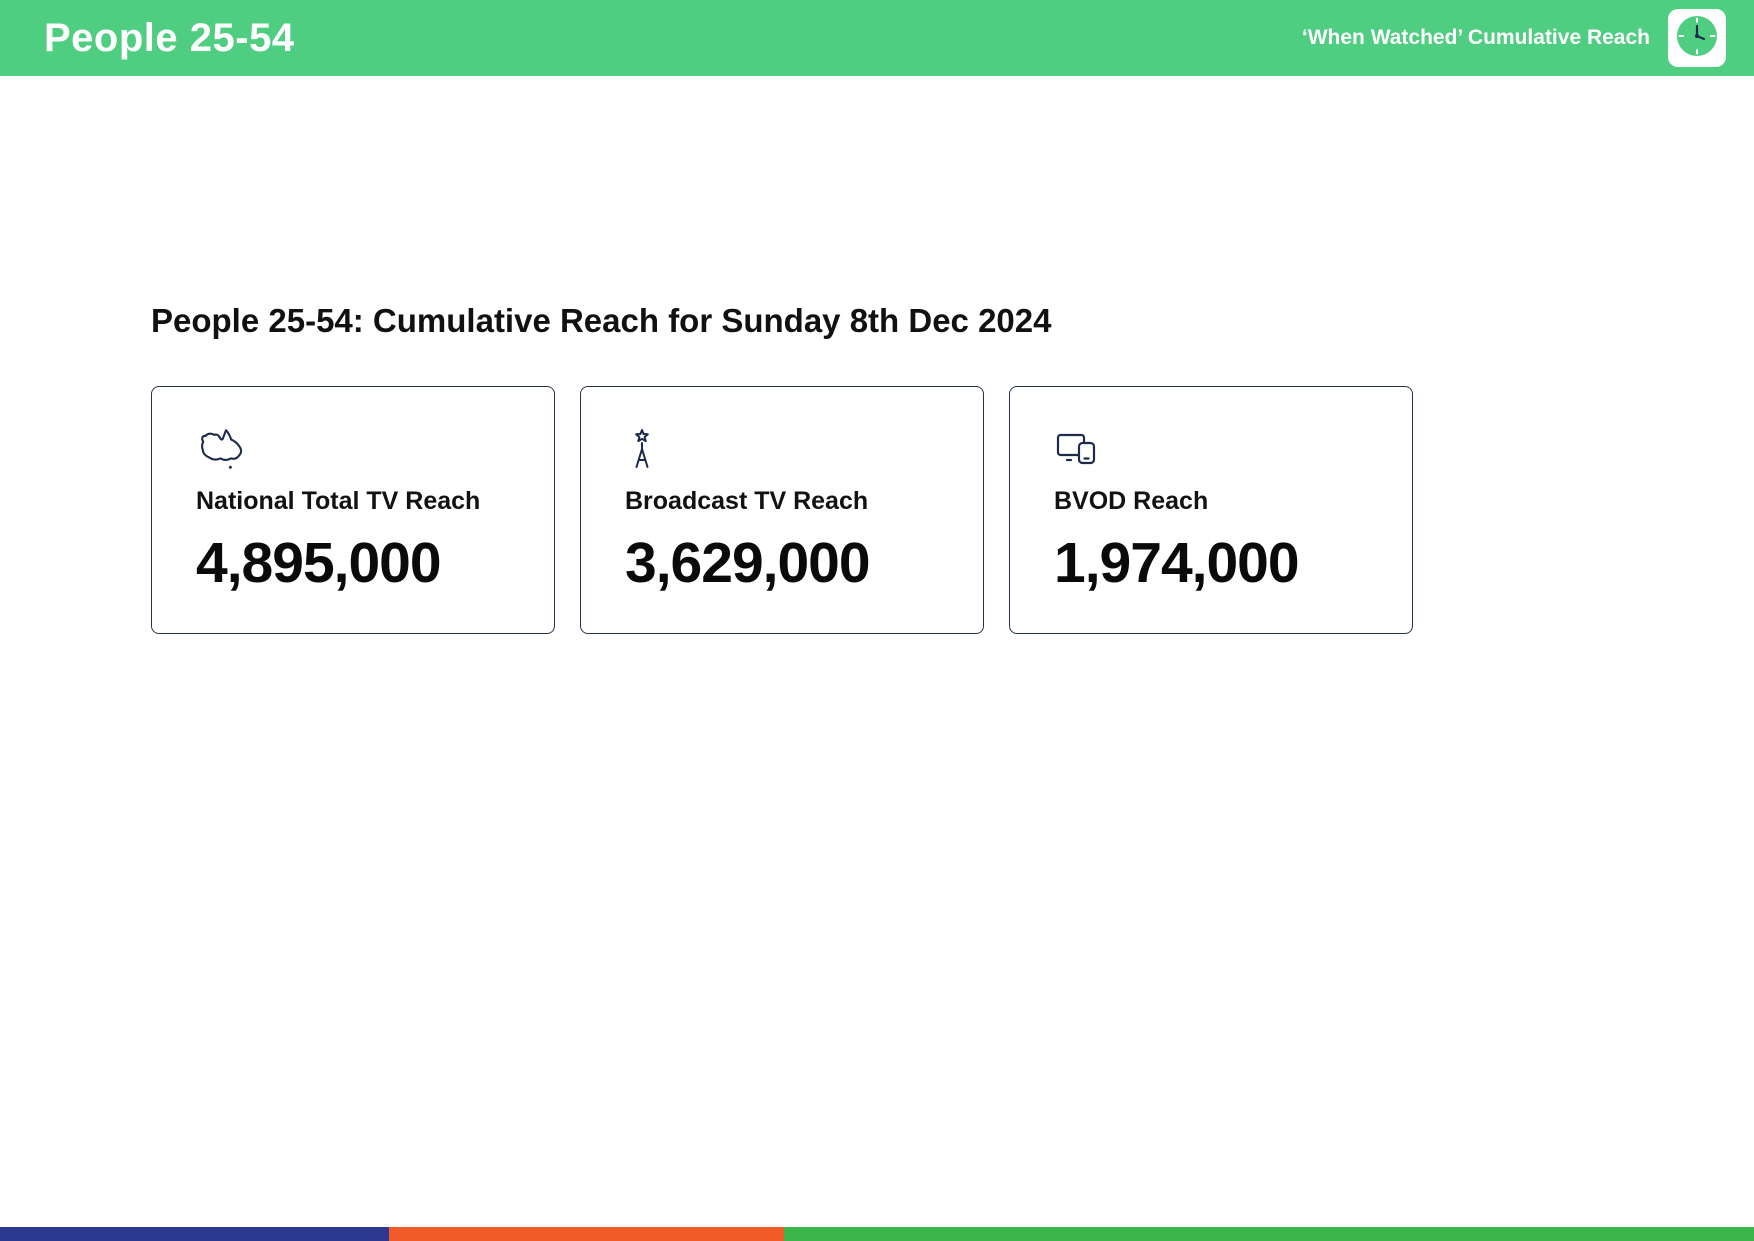 This screenshot has height=1241, width=1754. I want to click on header-subtitle: ‘When Watched’ Cumulative Reach, so click(1475, 37).